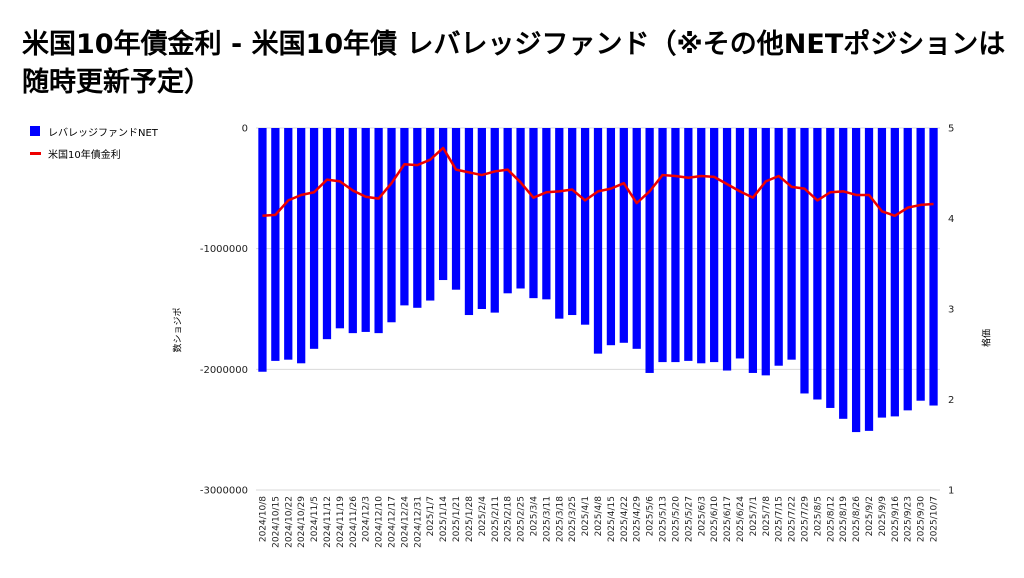 This screenshot has width=1024, height=578. What do you see at coordinates (328, 522) in the screenshot?
I see `x-tick-label: 2024/11/12` at bounding box center [328, 522].